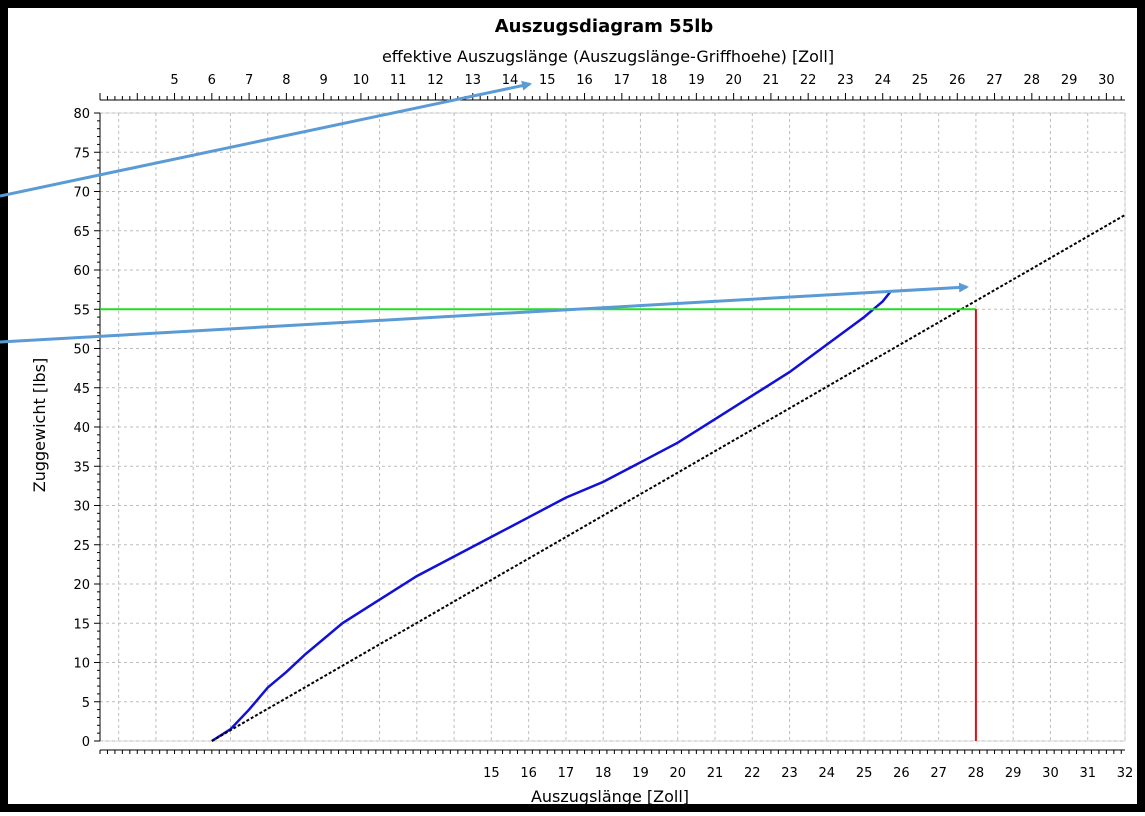 Image resolution: width=1145 pixels, height=816 pixels. I want to click on bottom-tick-label: 31, so click(1087, 773).